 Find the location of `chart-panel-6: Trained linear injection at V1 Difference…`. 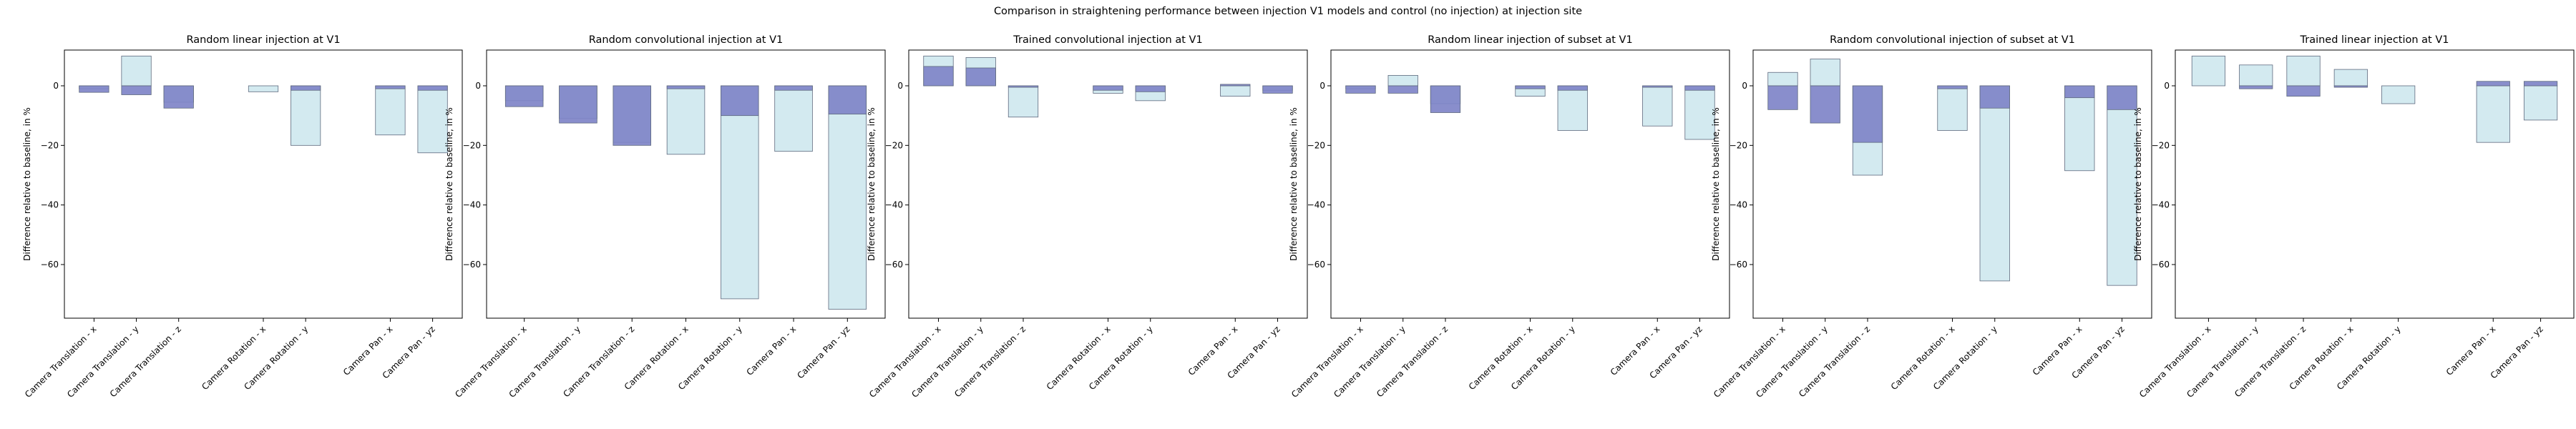

chart-panel-6: Trained linear injection at V1 Difference… is located at coordinates (2354, 217).